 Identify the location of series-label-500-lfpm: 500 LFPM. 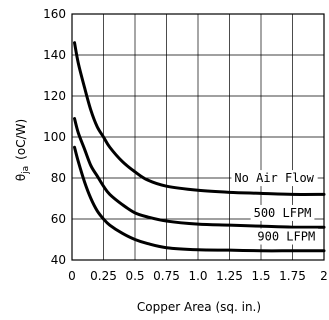
(283, 213).